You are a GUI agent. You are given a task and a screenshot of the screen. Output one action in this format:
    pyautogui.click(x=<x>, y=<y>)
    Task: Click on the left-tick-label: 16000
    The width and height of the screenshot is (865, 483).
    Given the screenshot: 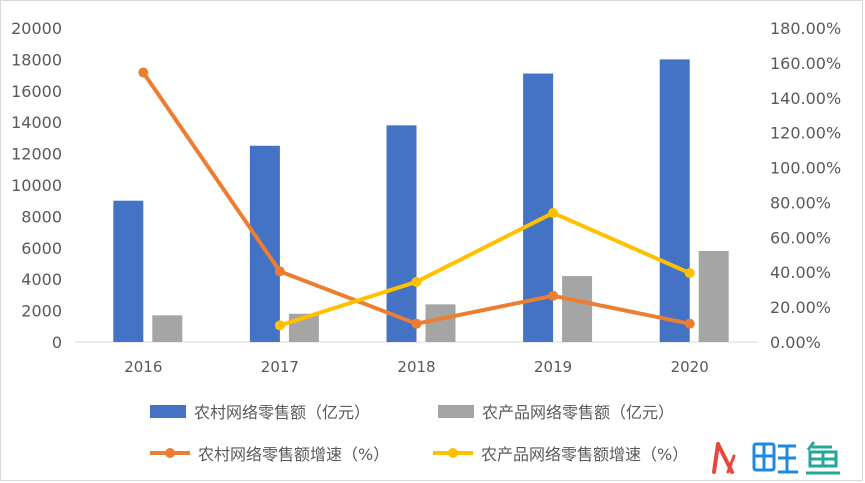 What is the action you would take?
    pyautogui.click(x=36, y=91)
    